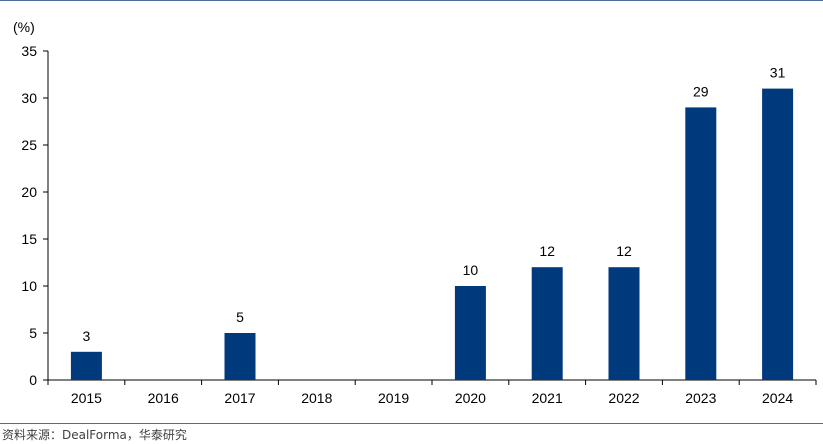  What do you see at coordinates (778, 73) in the screenshot?
I see `bar-data-label: 31` at bounding box center [778, 73].